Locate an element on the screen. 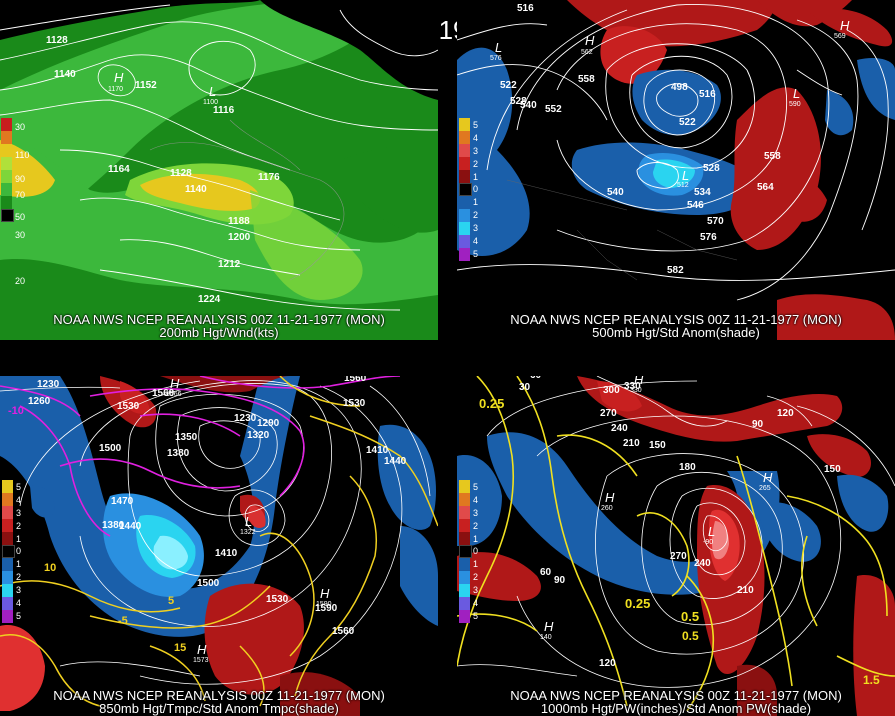 The height and width of the screenshot is (716, 895). high-value: 1573 is located at coordinates (201, 660).